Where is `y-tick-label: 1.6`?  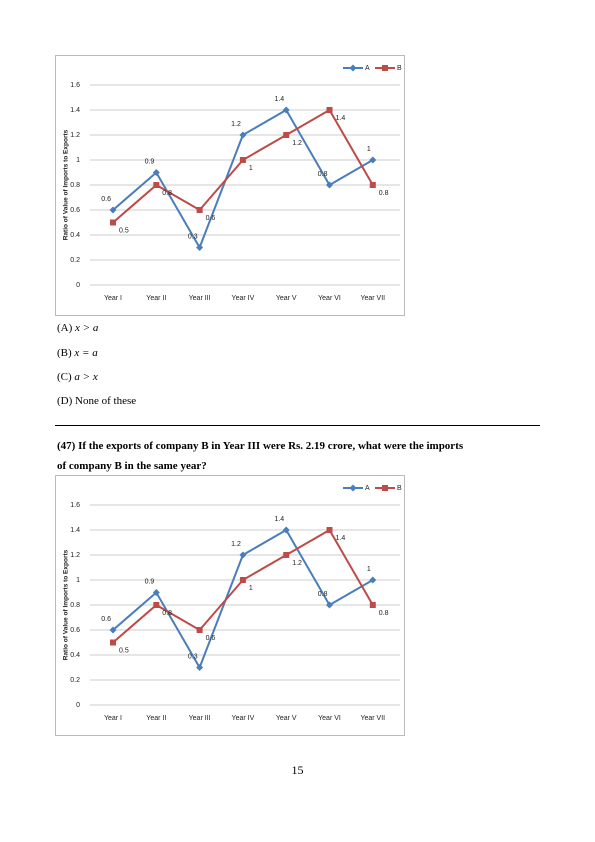 y-tick-label: 1.6 is located at coordinates (75, 85).